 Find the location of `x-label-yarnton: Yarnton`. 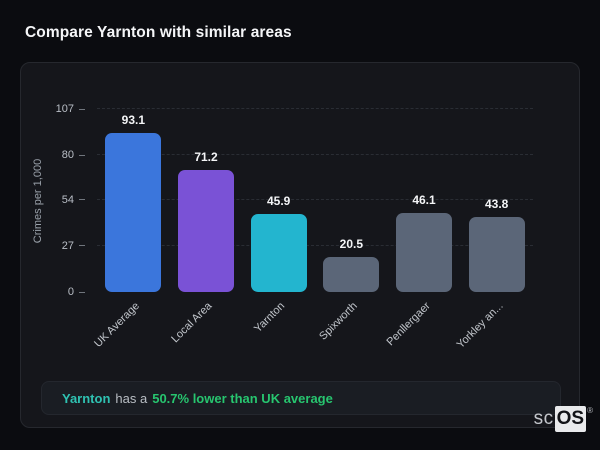

x-label-yarnton: Yarnton is located at coordinates (270, 318).